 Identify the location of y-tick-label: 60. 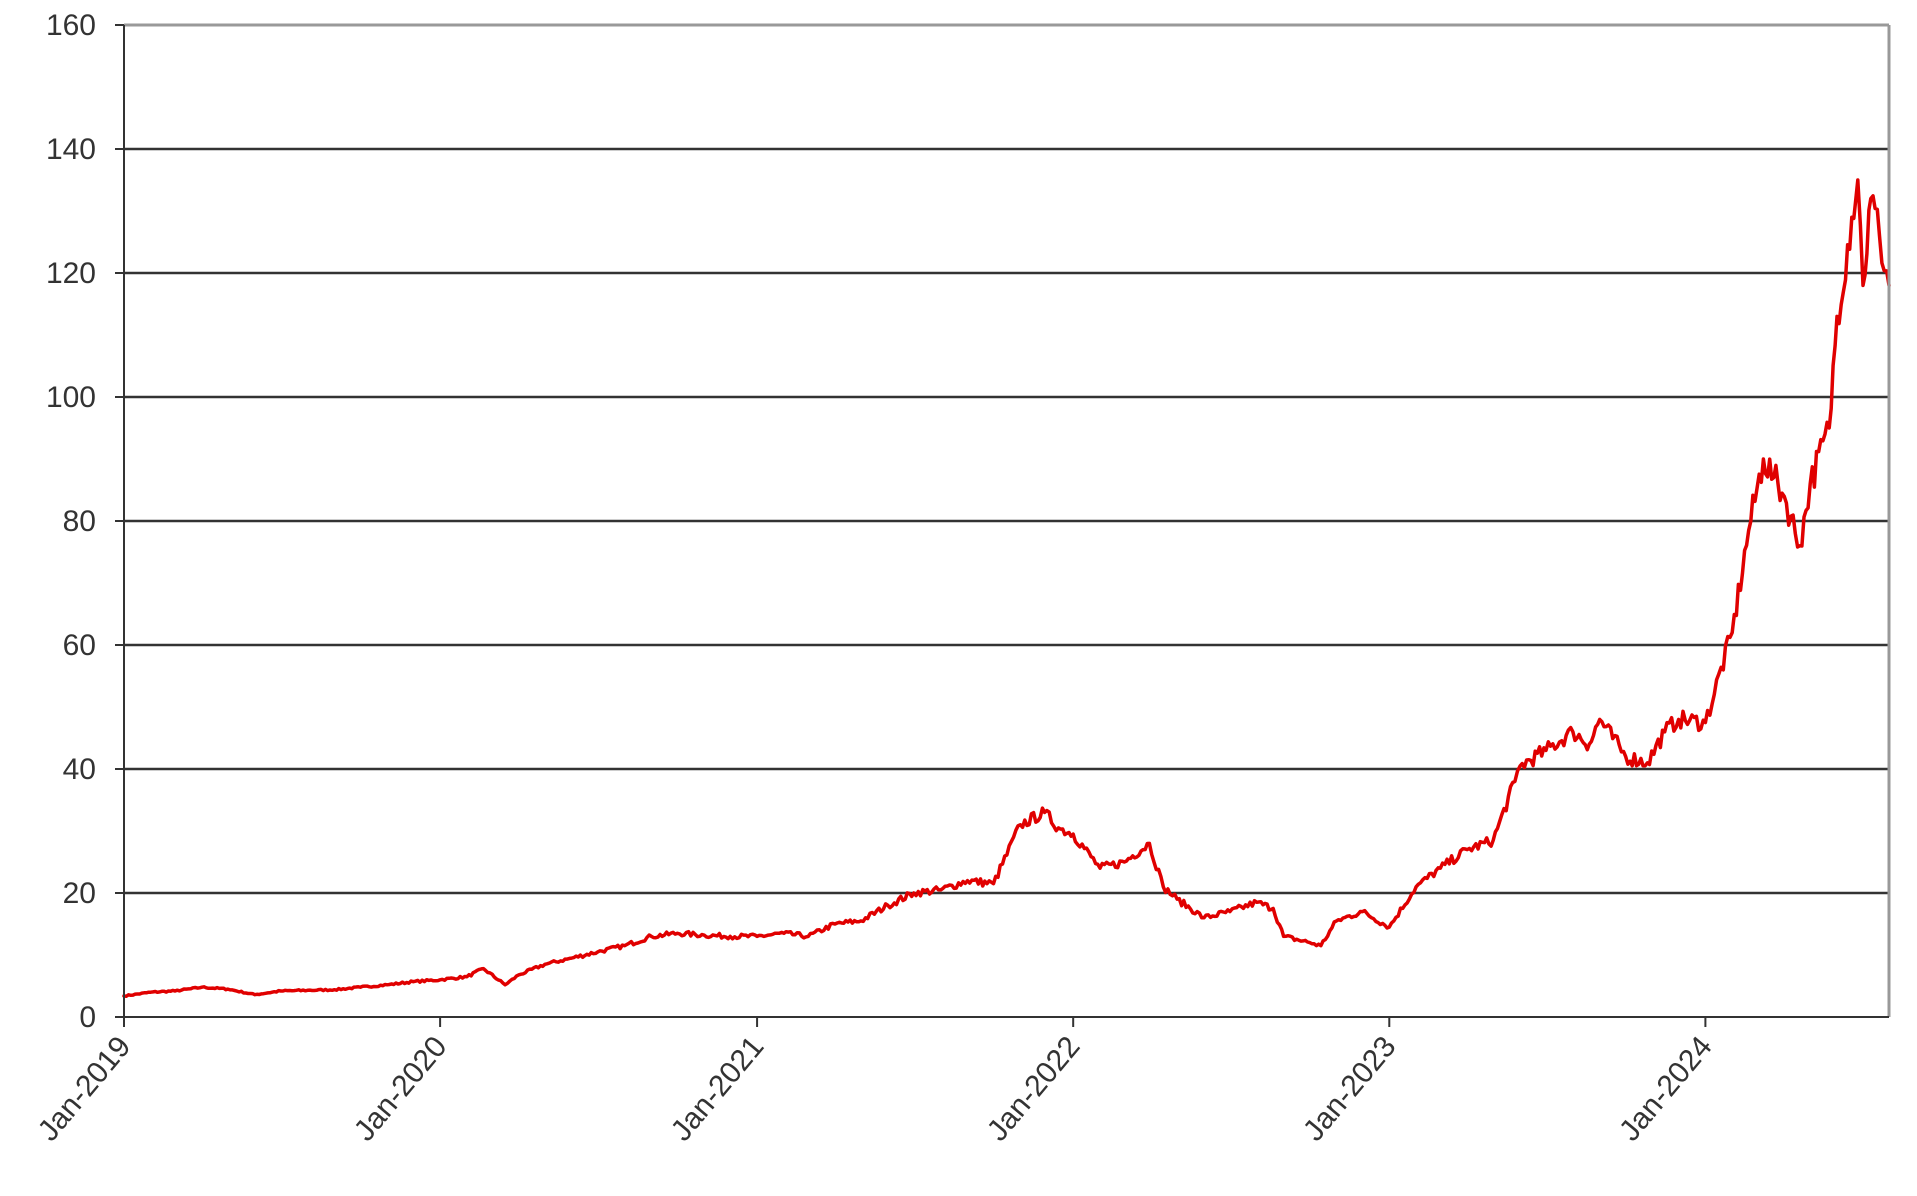
(79, 645).